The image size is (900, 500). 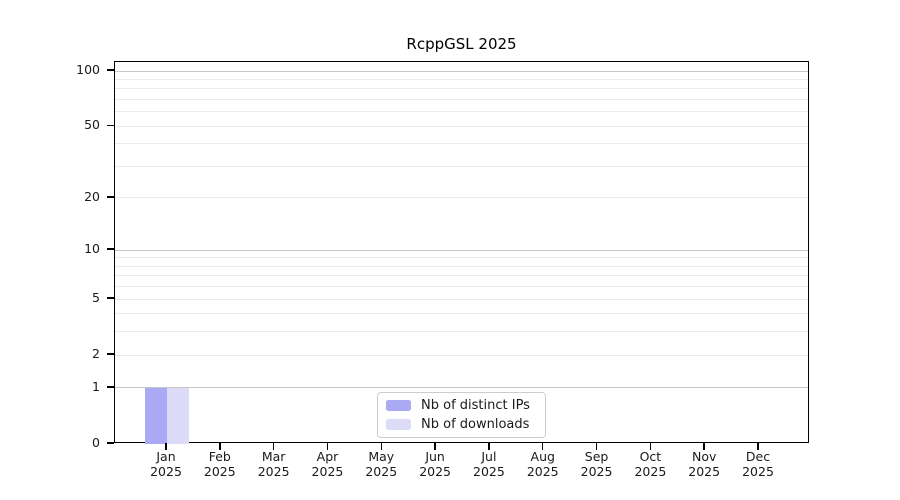 I want to click on x-tick-label: Feb 2025, so click(x=220, y=464).